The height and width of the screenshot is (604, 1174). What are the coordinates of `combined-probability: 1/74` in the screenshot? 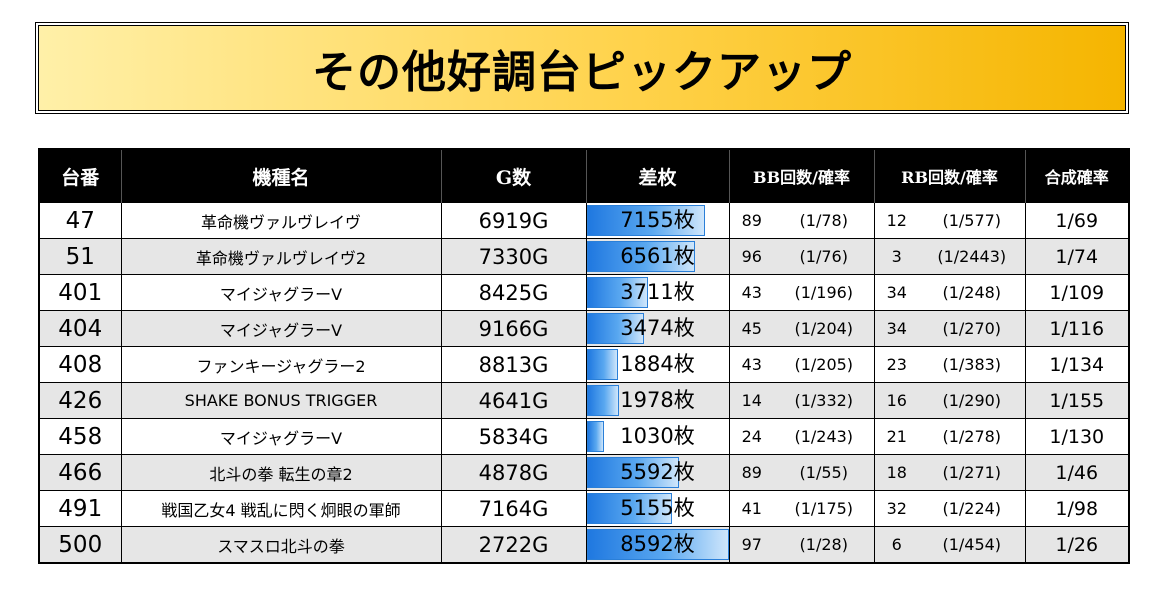 It's located at (1077, 256).